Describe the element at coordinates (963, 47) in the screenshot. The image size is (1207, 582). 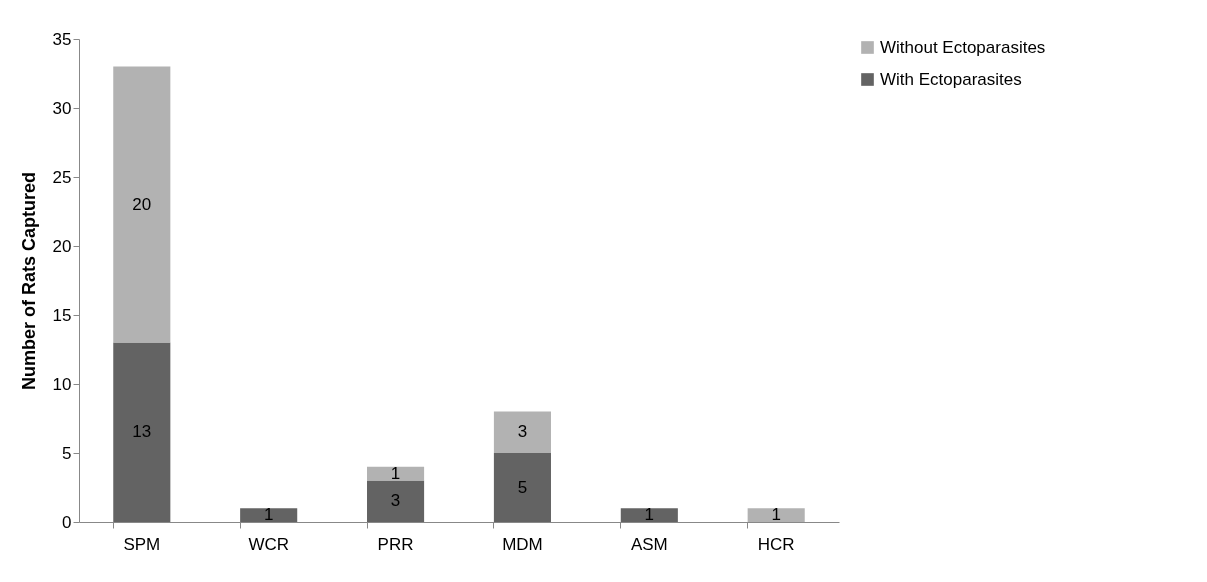
I see `legend-label: Without Ectoparasites` at that location.